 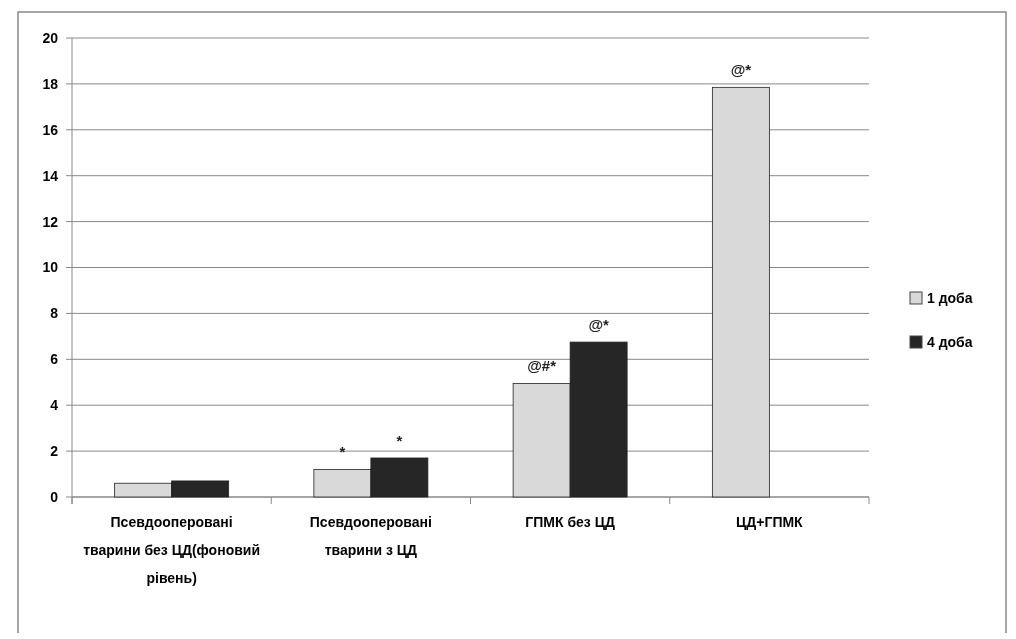 What do you see at coordinates (54, 359) in the screenshot?
I see `y-tick-label: 6` at bounding box center [54, 359].